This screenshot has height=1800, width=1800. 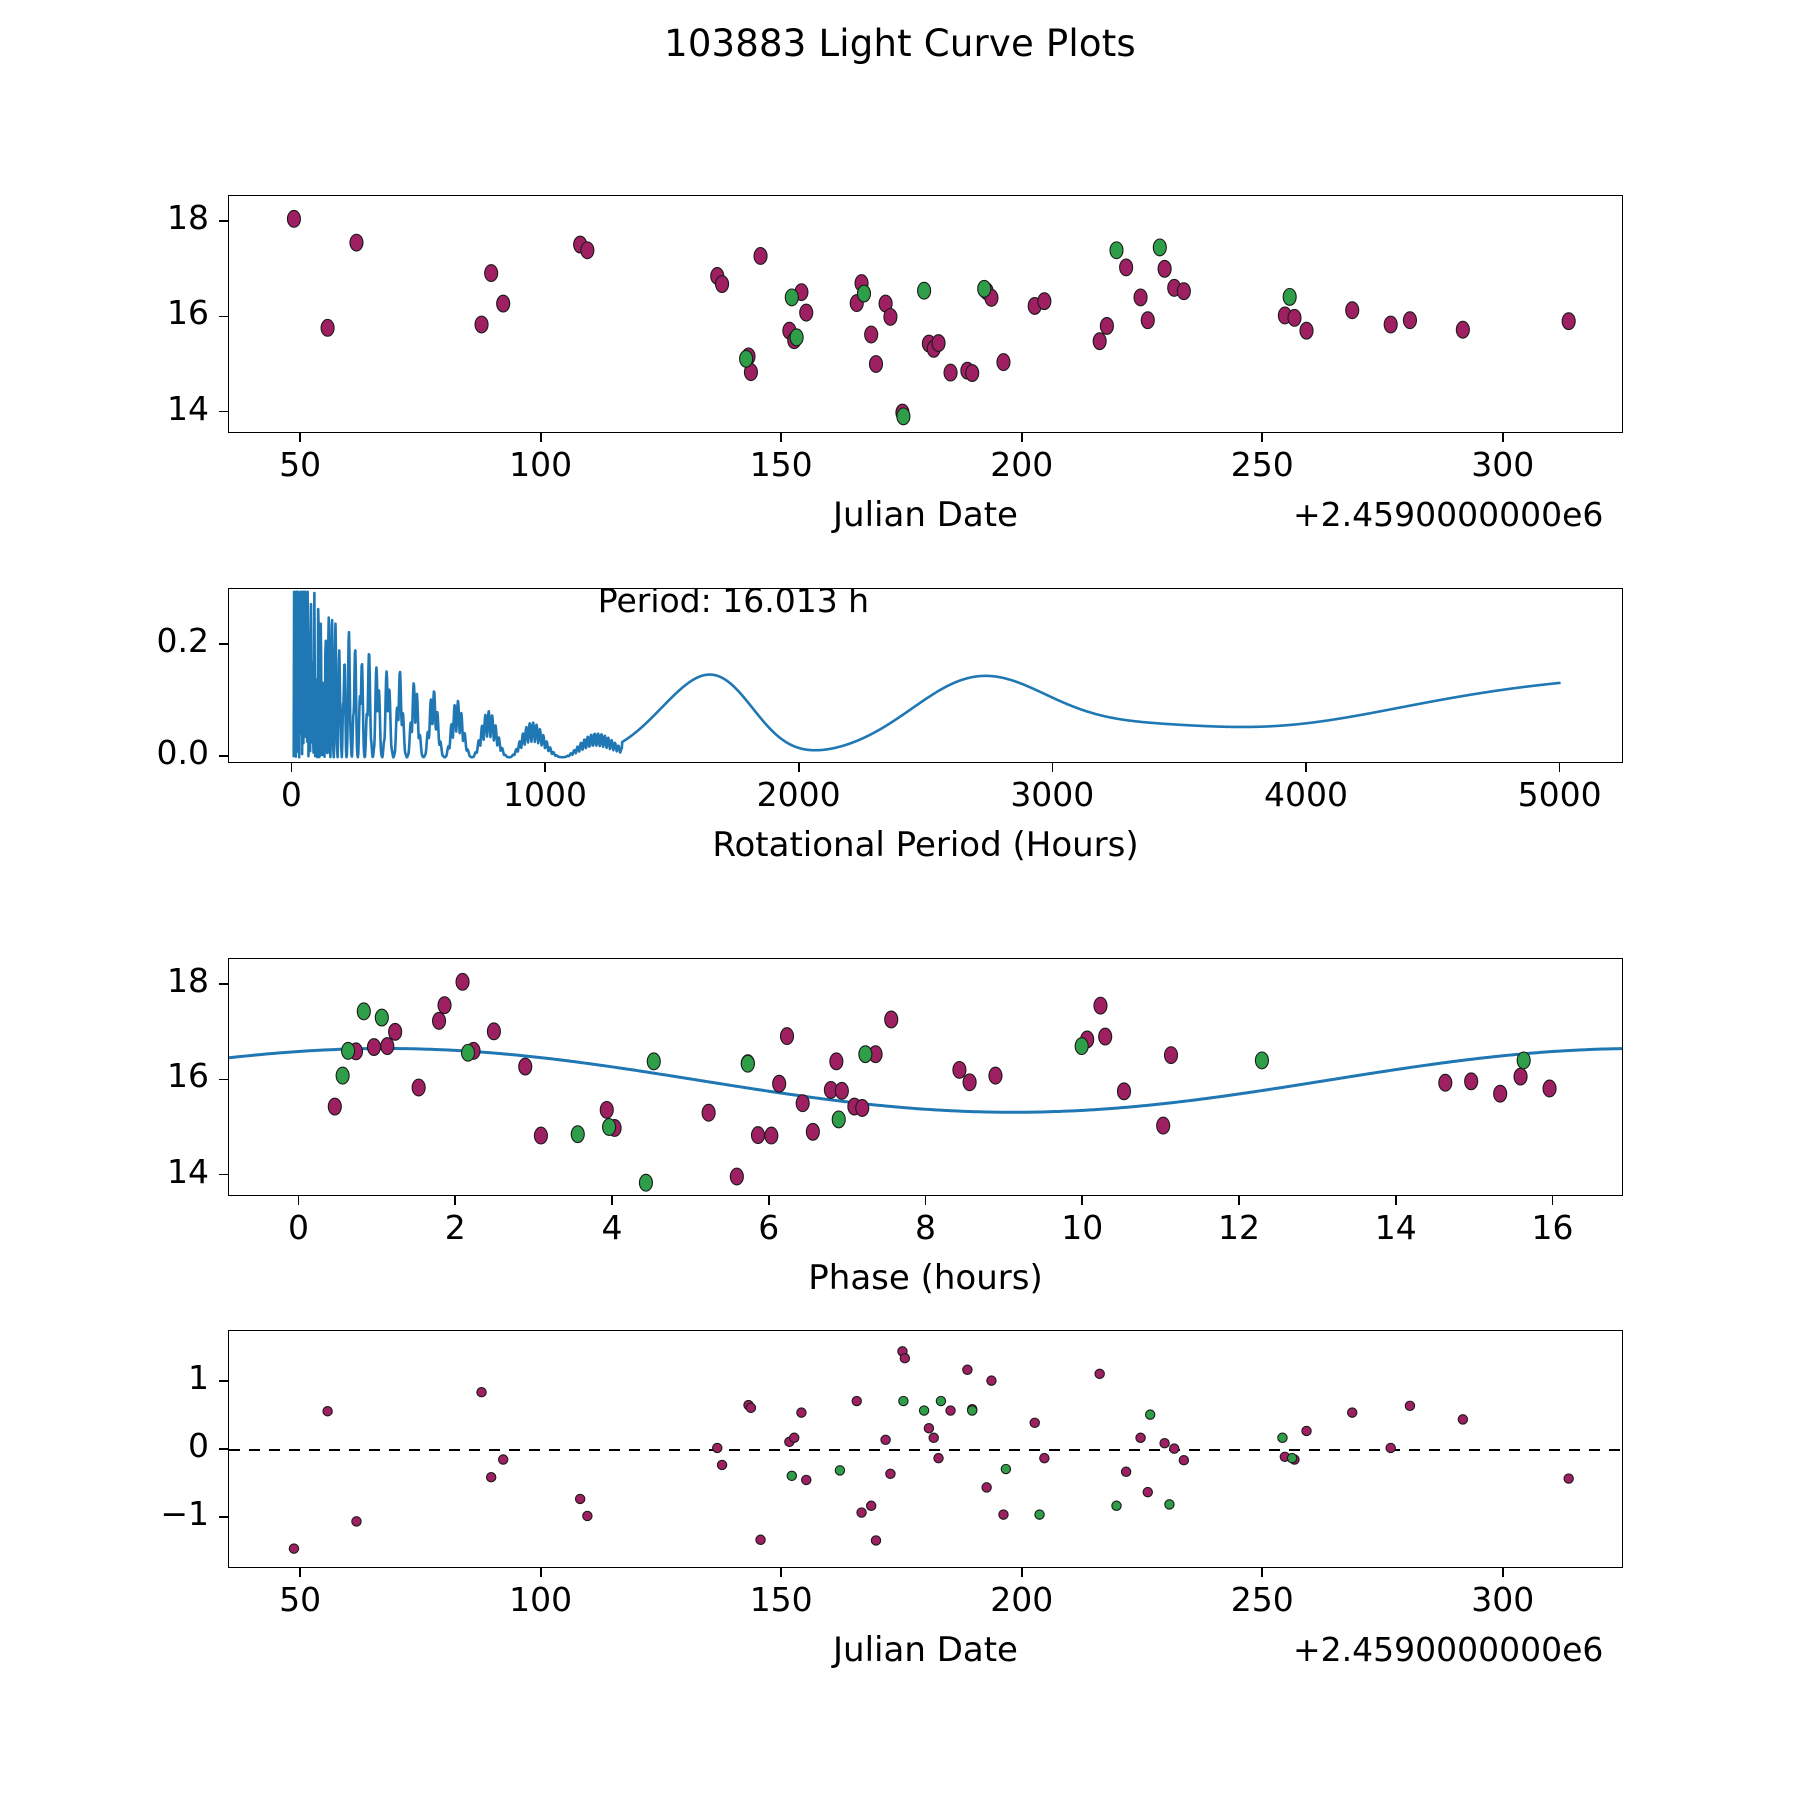 I want to click on panel1-x-axis-label: Julian Date, so click(x=925, y=515).